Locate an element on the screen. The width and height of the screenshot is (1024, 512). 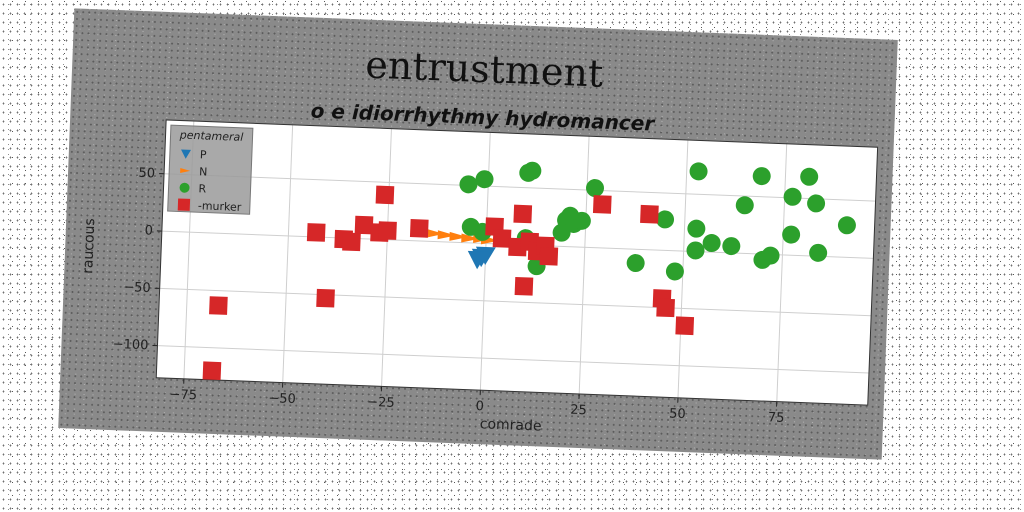
x-tick-label: −50 is located at coordinates (282, 399).